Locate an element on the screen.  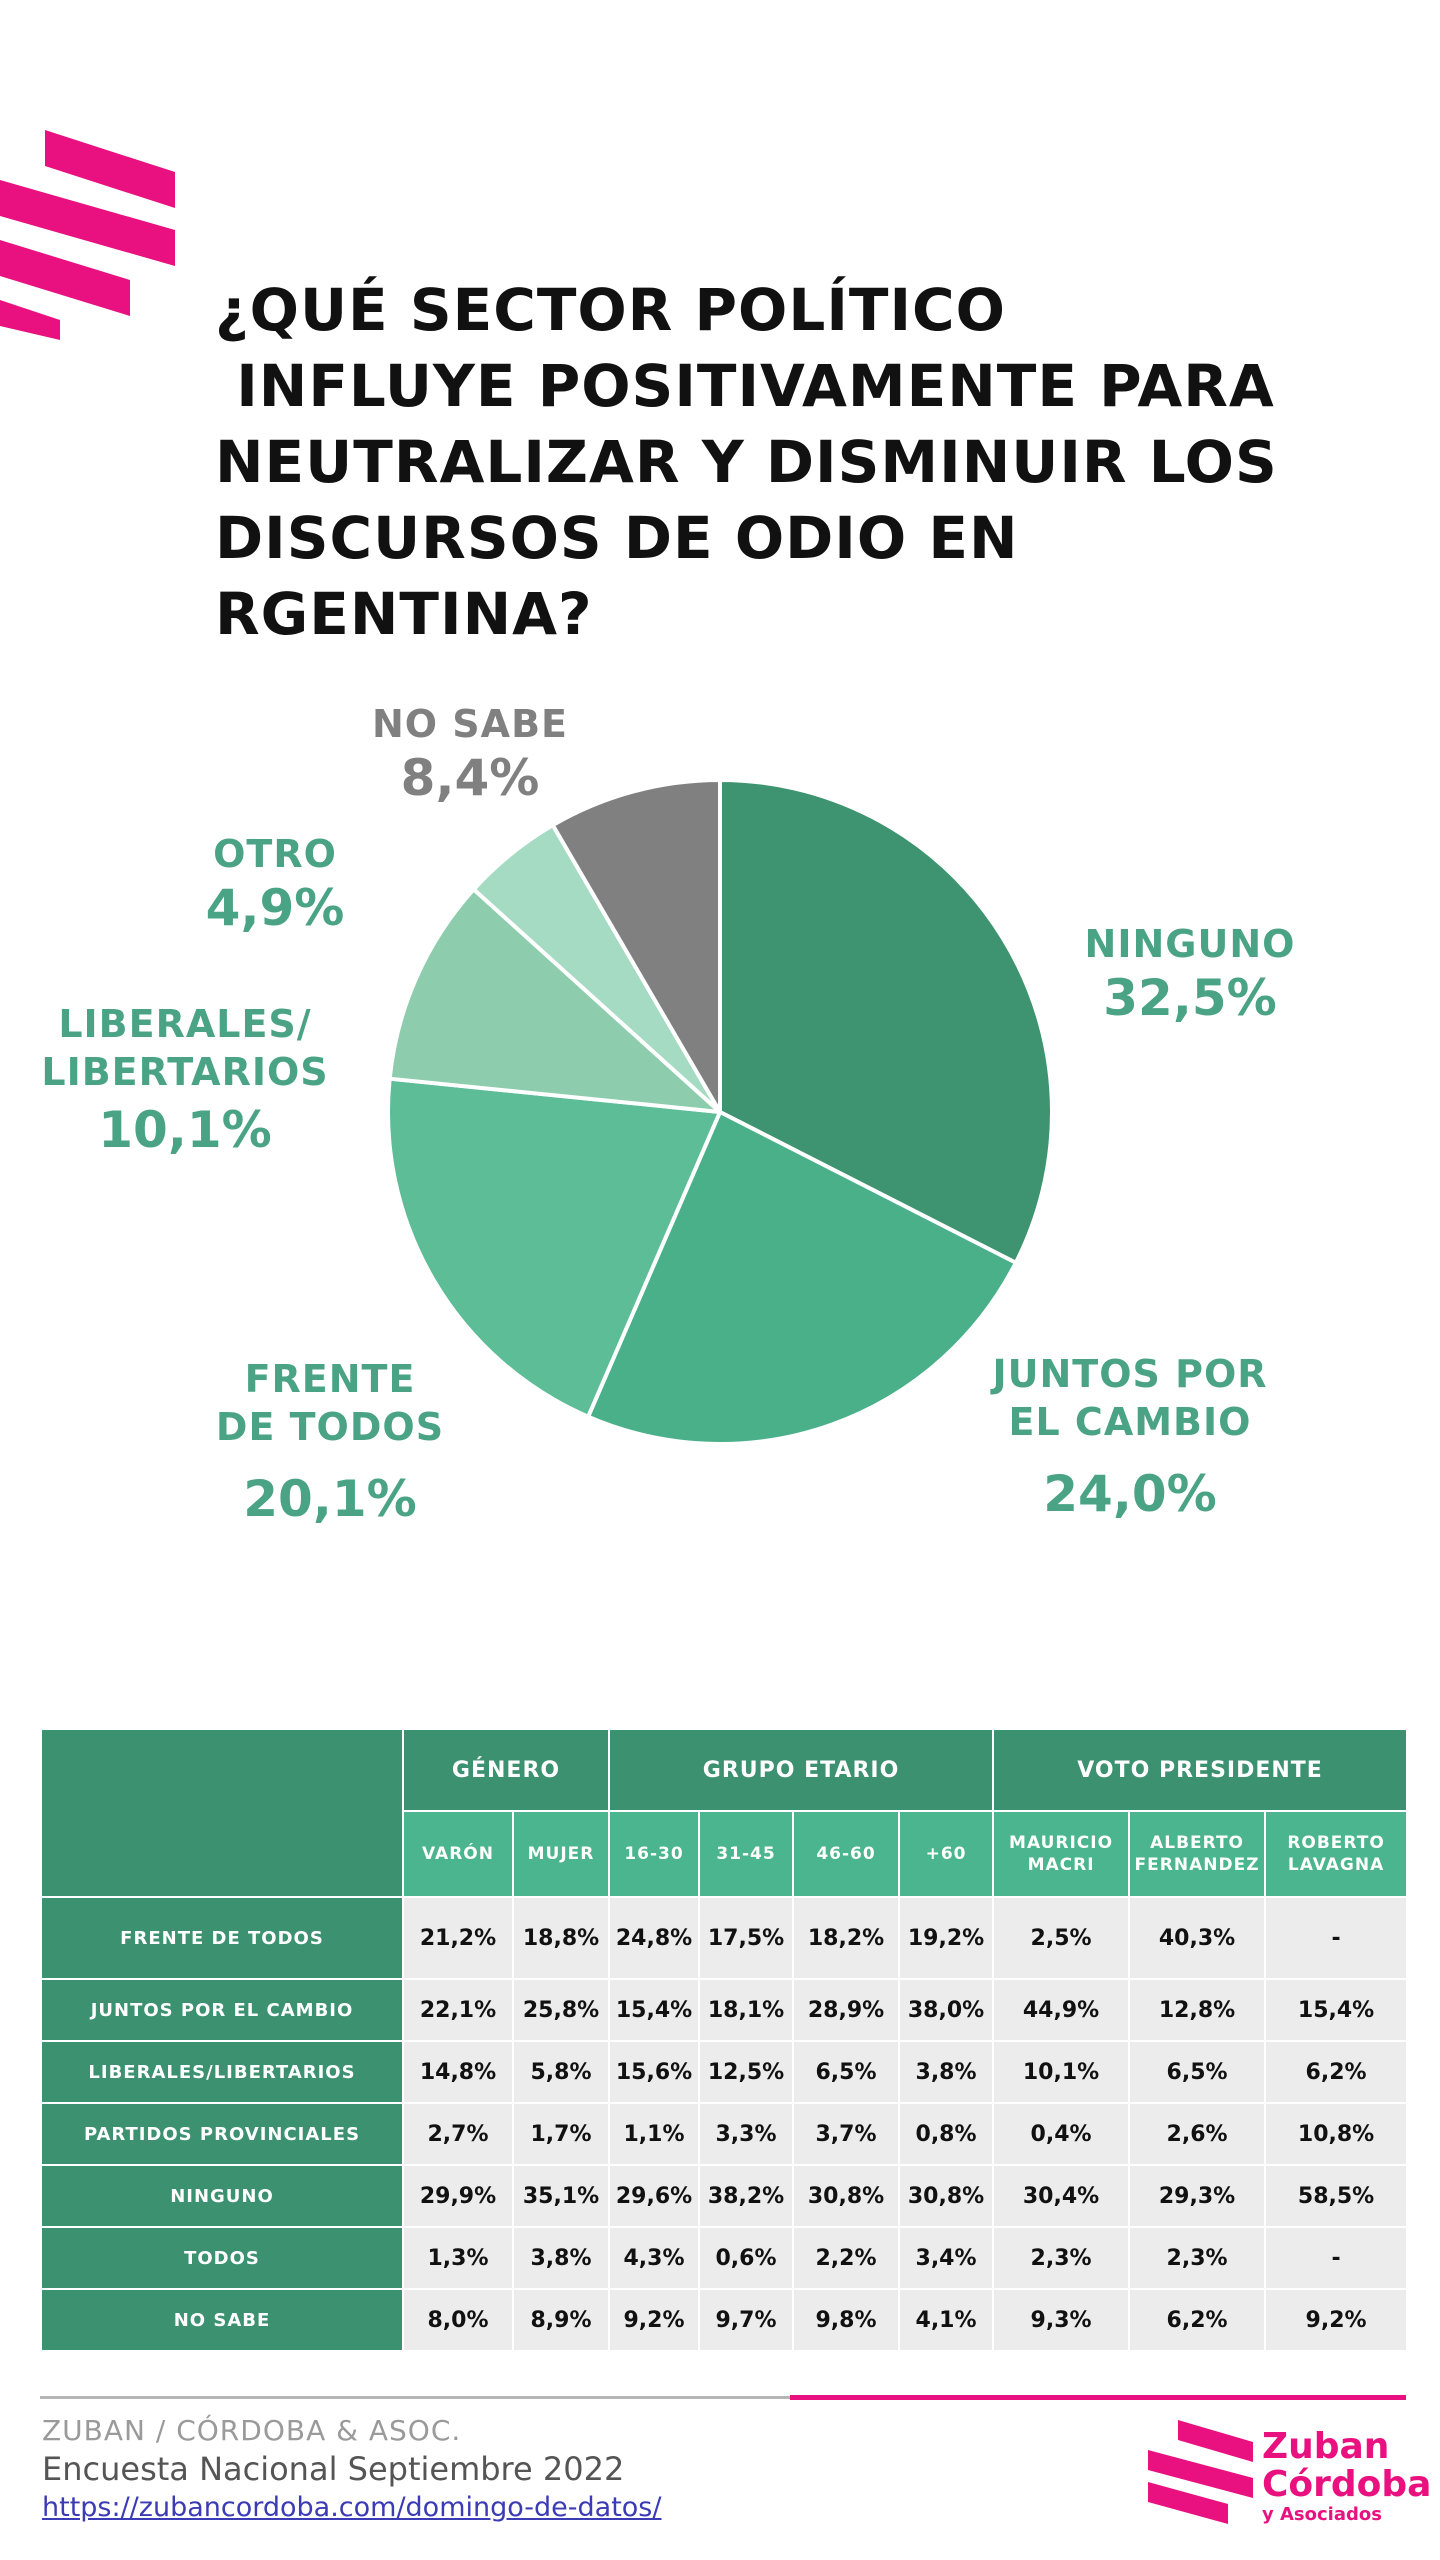
table-cell: 29,9% is located at coordinates (458, 2196).